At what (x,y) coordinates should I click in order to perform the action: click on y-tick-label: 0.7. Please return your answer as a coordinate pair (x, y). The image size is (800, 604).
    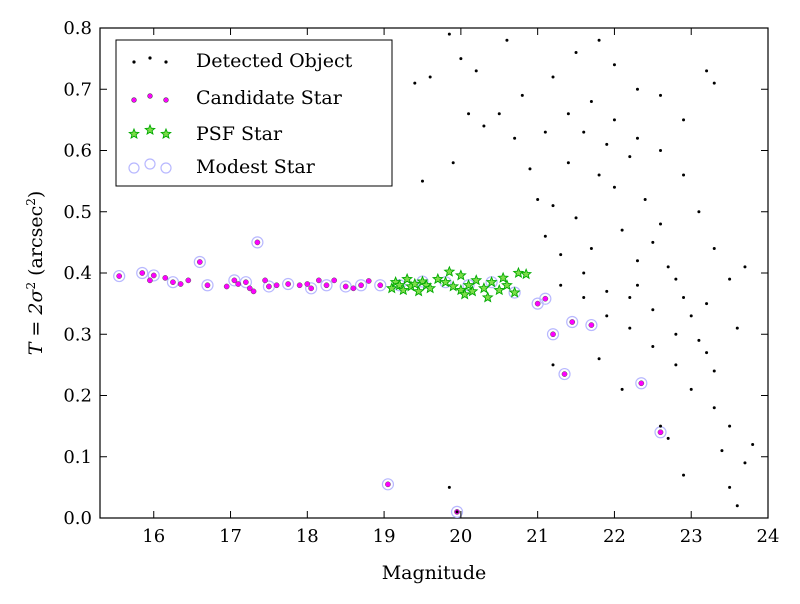
    Looking at the image, I should click on (77, 89).